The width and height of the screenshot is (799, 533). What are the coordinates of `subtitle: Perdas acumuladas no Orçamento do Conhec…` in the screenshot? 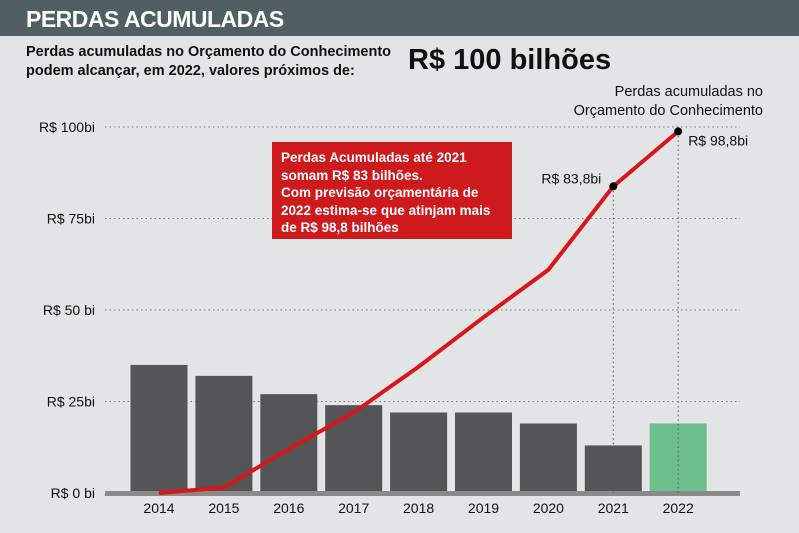 It's located at (208, 61).